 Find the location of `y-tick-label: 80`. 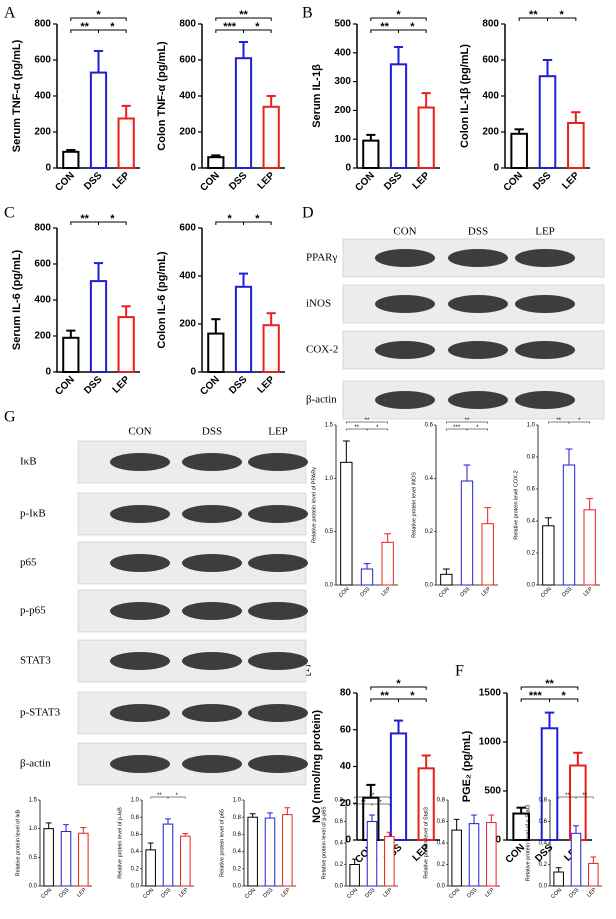

y-tick-label: 80 is located at coordinates (346, 693).